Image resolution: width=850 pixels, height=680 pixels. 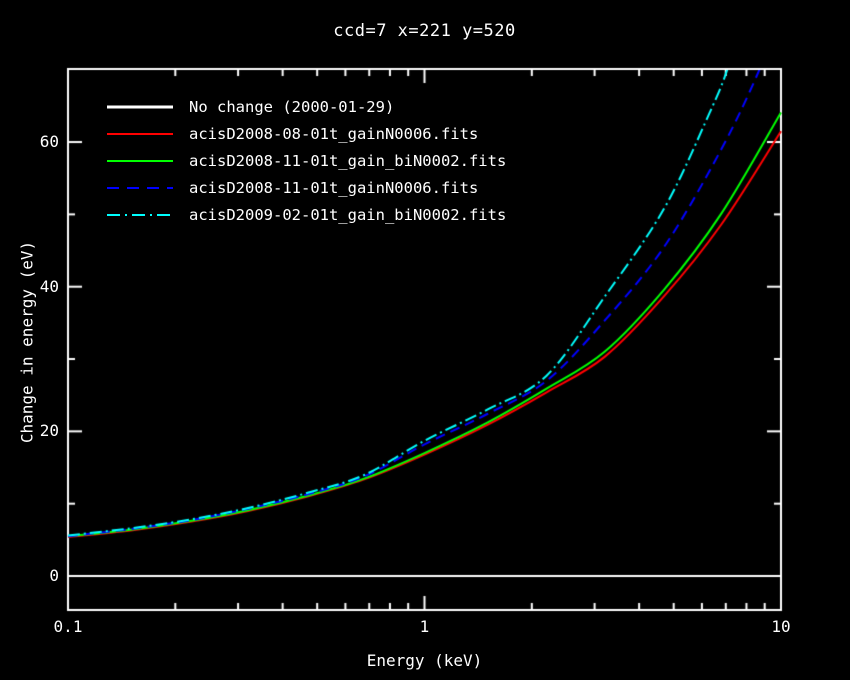 What do you see at coordinates (49, 286) in the screenshot?
I see `y-tick-label: 40` at bounding box center [49, 286].